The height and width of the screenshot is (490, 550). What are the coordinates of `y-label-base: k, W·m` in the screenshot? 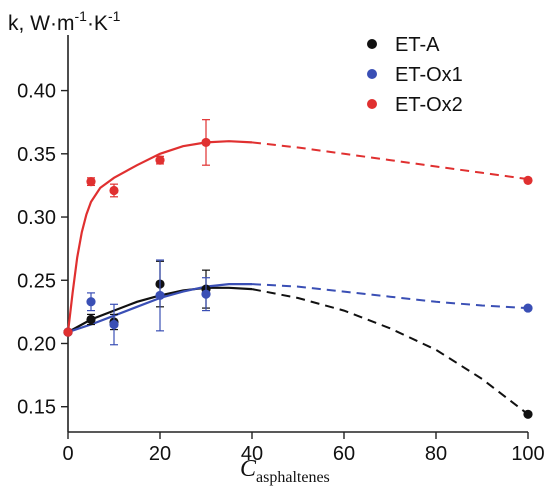 It's located at (41, 23).